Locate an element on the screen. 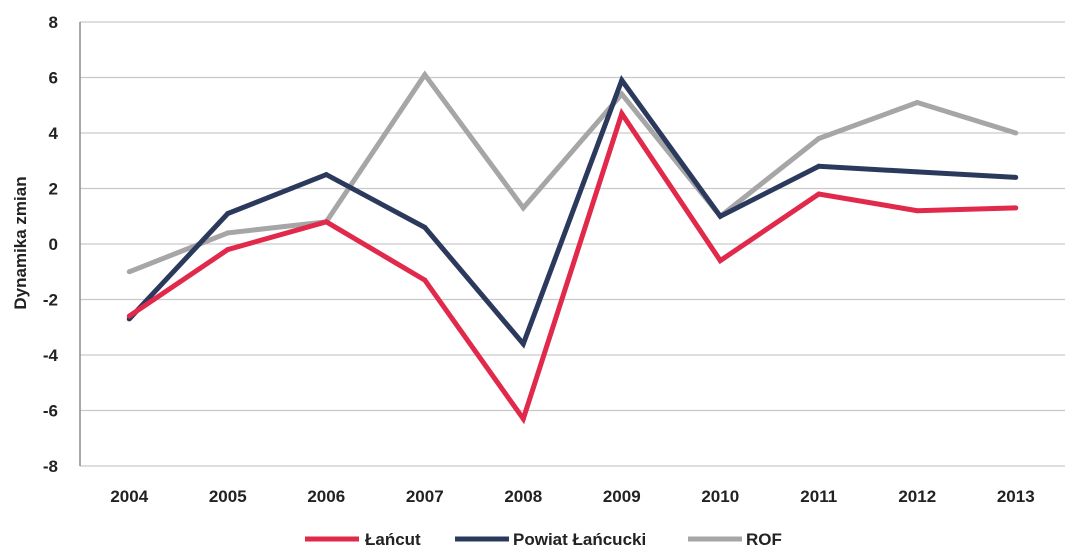 The image size is (1077, 557). x-tick-label: 2012 is located at coordinates (917, 496).